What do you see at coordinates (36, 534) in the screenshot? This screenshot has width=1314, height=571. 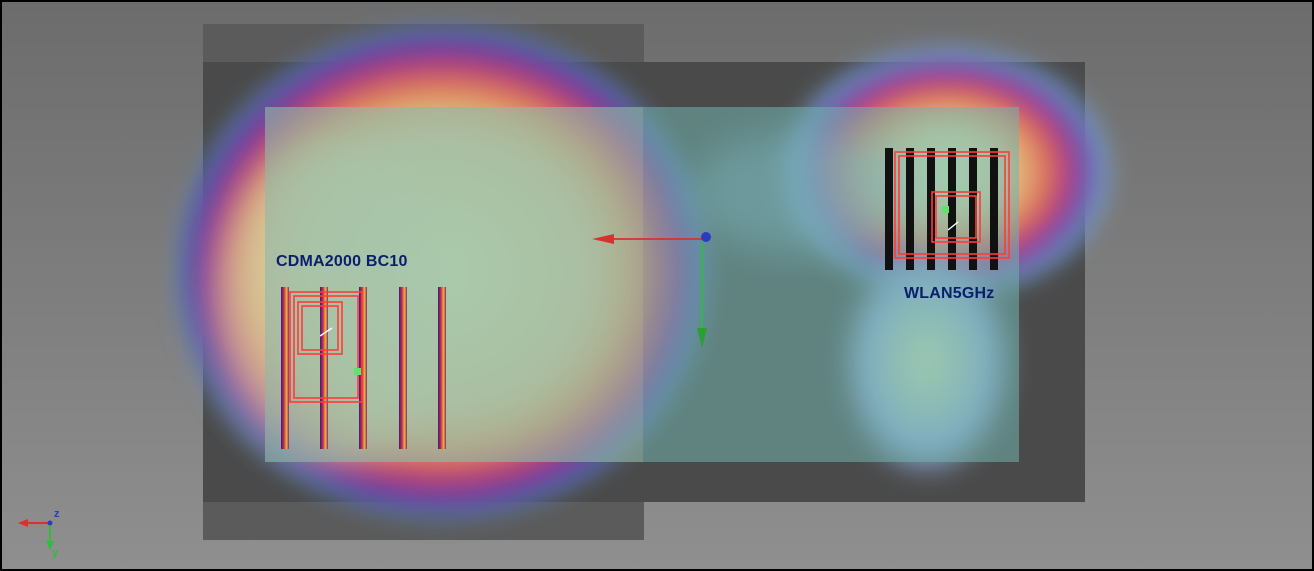 I see `axis-triad-graphic` at bounding box center [36, 534].